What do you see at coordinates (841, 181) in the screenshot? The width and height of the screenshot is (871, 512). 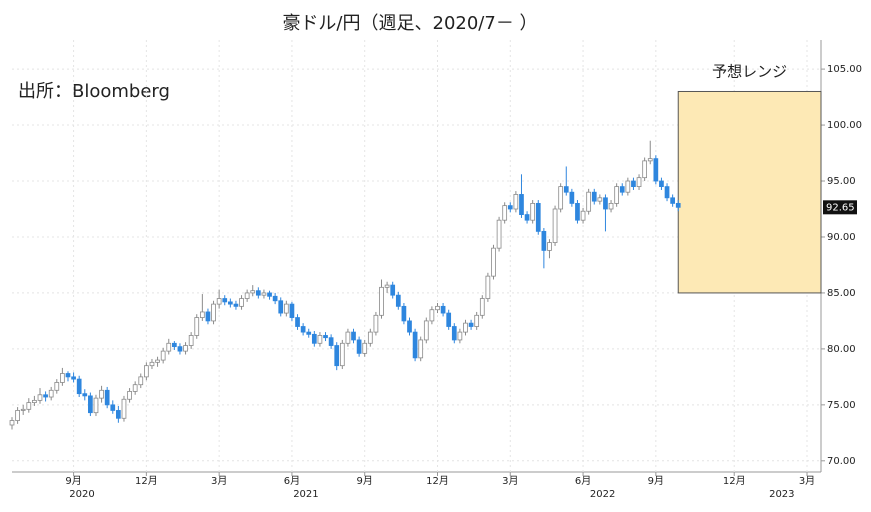 I see `y-tick-label: 95.00` at bounding box center [841, 181].